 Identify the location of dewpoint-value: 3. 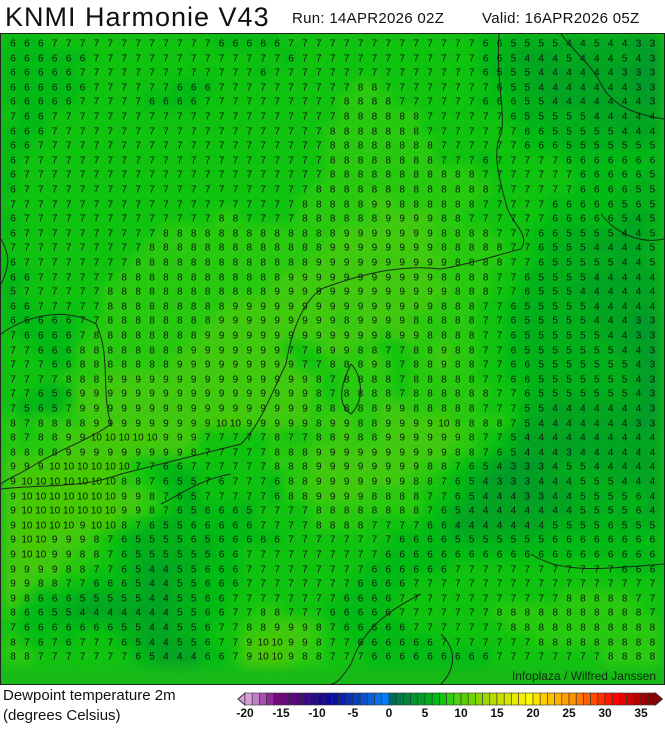
(541, 467).